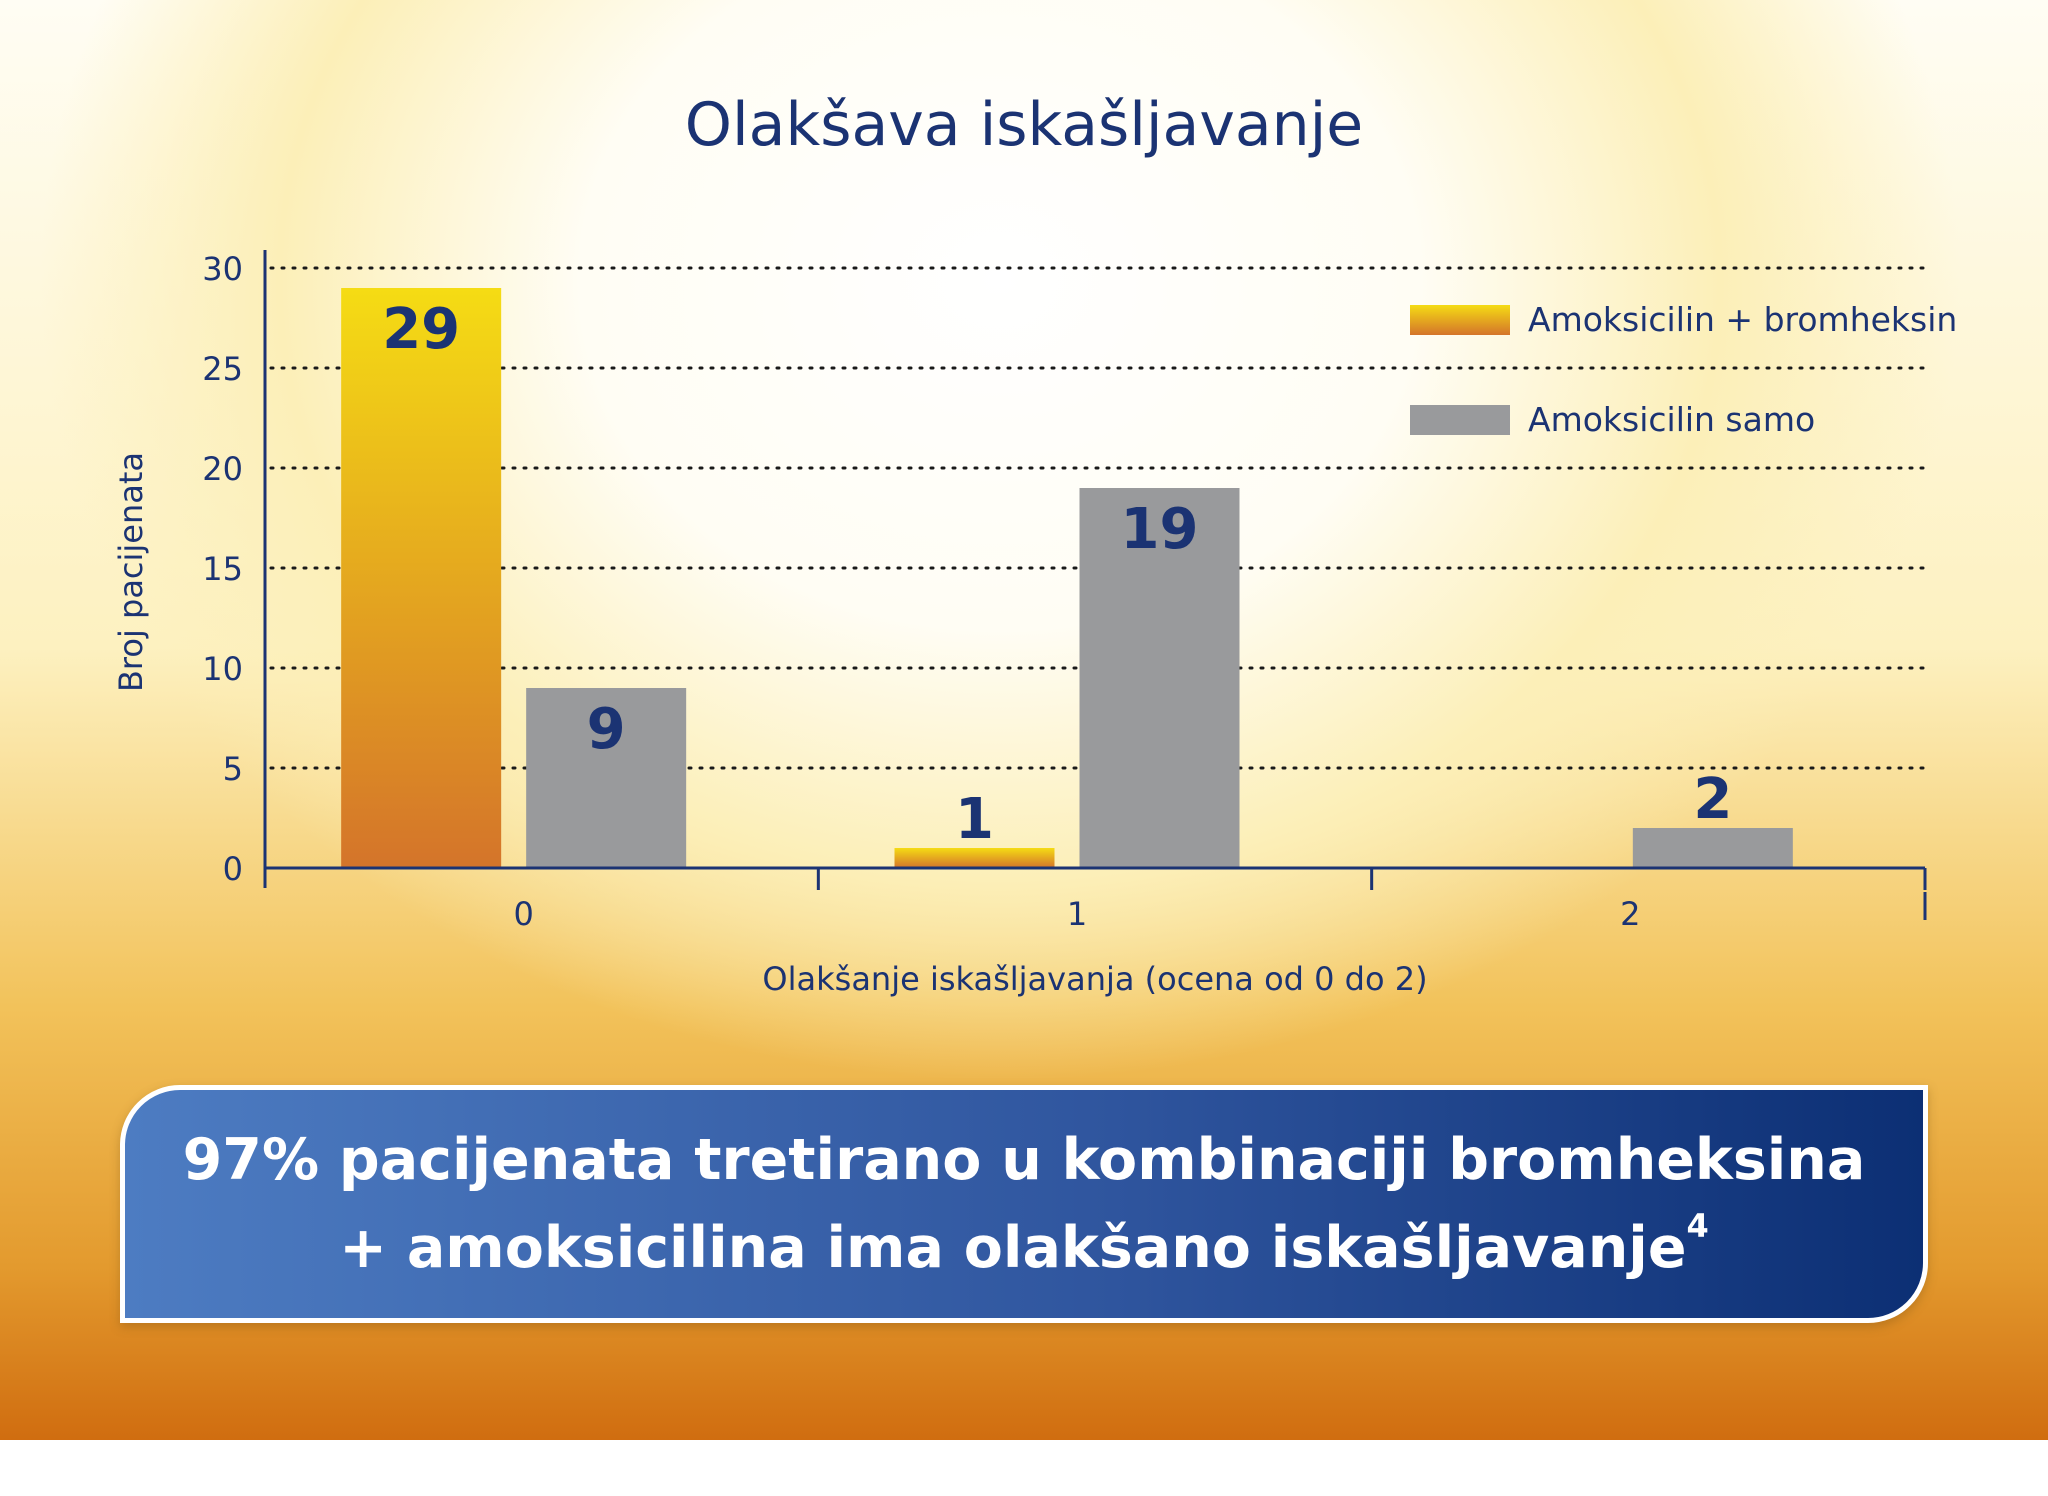 The image size is (2048, 1496). I want to click on y-tick-label-25: 25, so click(222, 369).